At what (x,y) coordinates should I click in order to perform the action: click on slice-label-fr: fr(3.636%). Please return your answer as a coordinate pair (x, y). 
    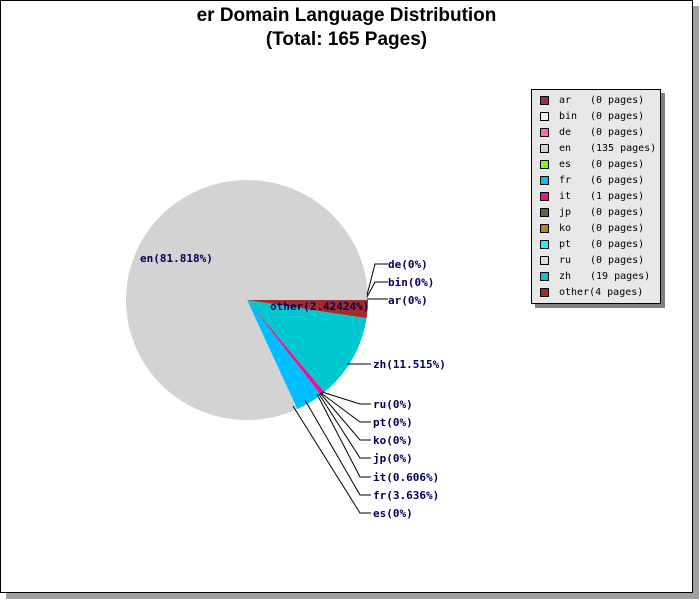
    Looking at the image, I should click on (406, 495).